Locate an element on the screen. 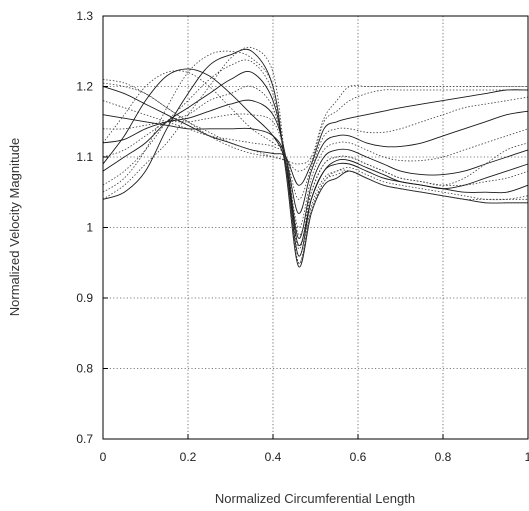 The image size is (529, 511). x-tick-label: 1 is located at coordinates (527, 457).